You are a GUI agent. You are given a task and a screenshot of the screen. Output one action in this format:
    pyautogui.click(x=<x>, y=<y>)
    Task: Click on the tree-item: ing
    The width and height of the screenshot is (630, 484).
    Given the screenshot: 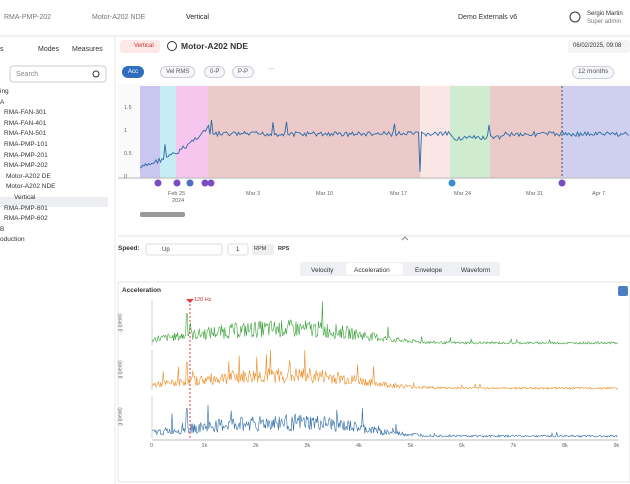 What is the action you would take?
    pyautogui.click(x=4, y=91)
    